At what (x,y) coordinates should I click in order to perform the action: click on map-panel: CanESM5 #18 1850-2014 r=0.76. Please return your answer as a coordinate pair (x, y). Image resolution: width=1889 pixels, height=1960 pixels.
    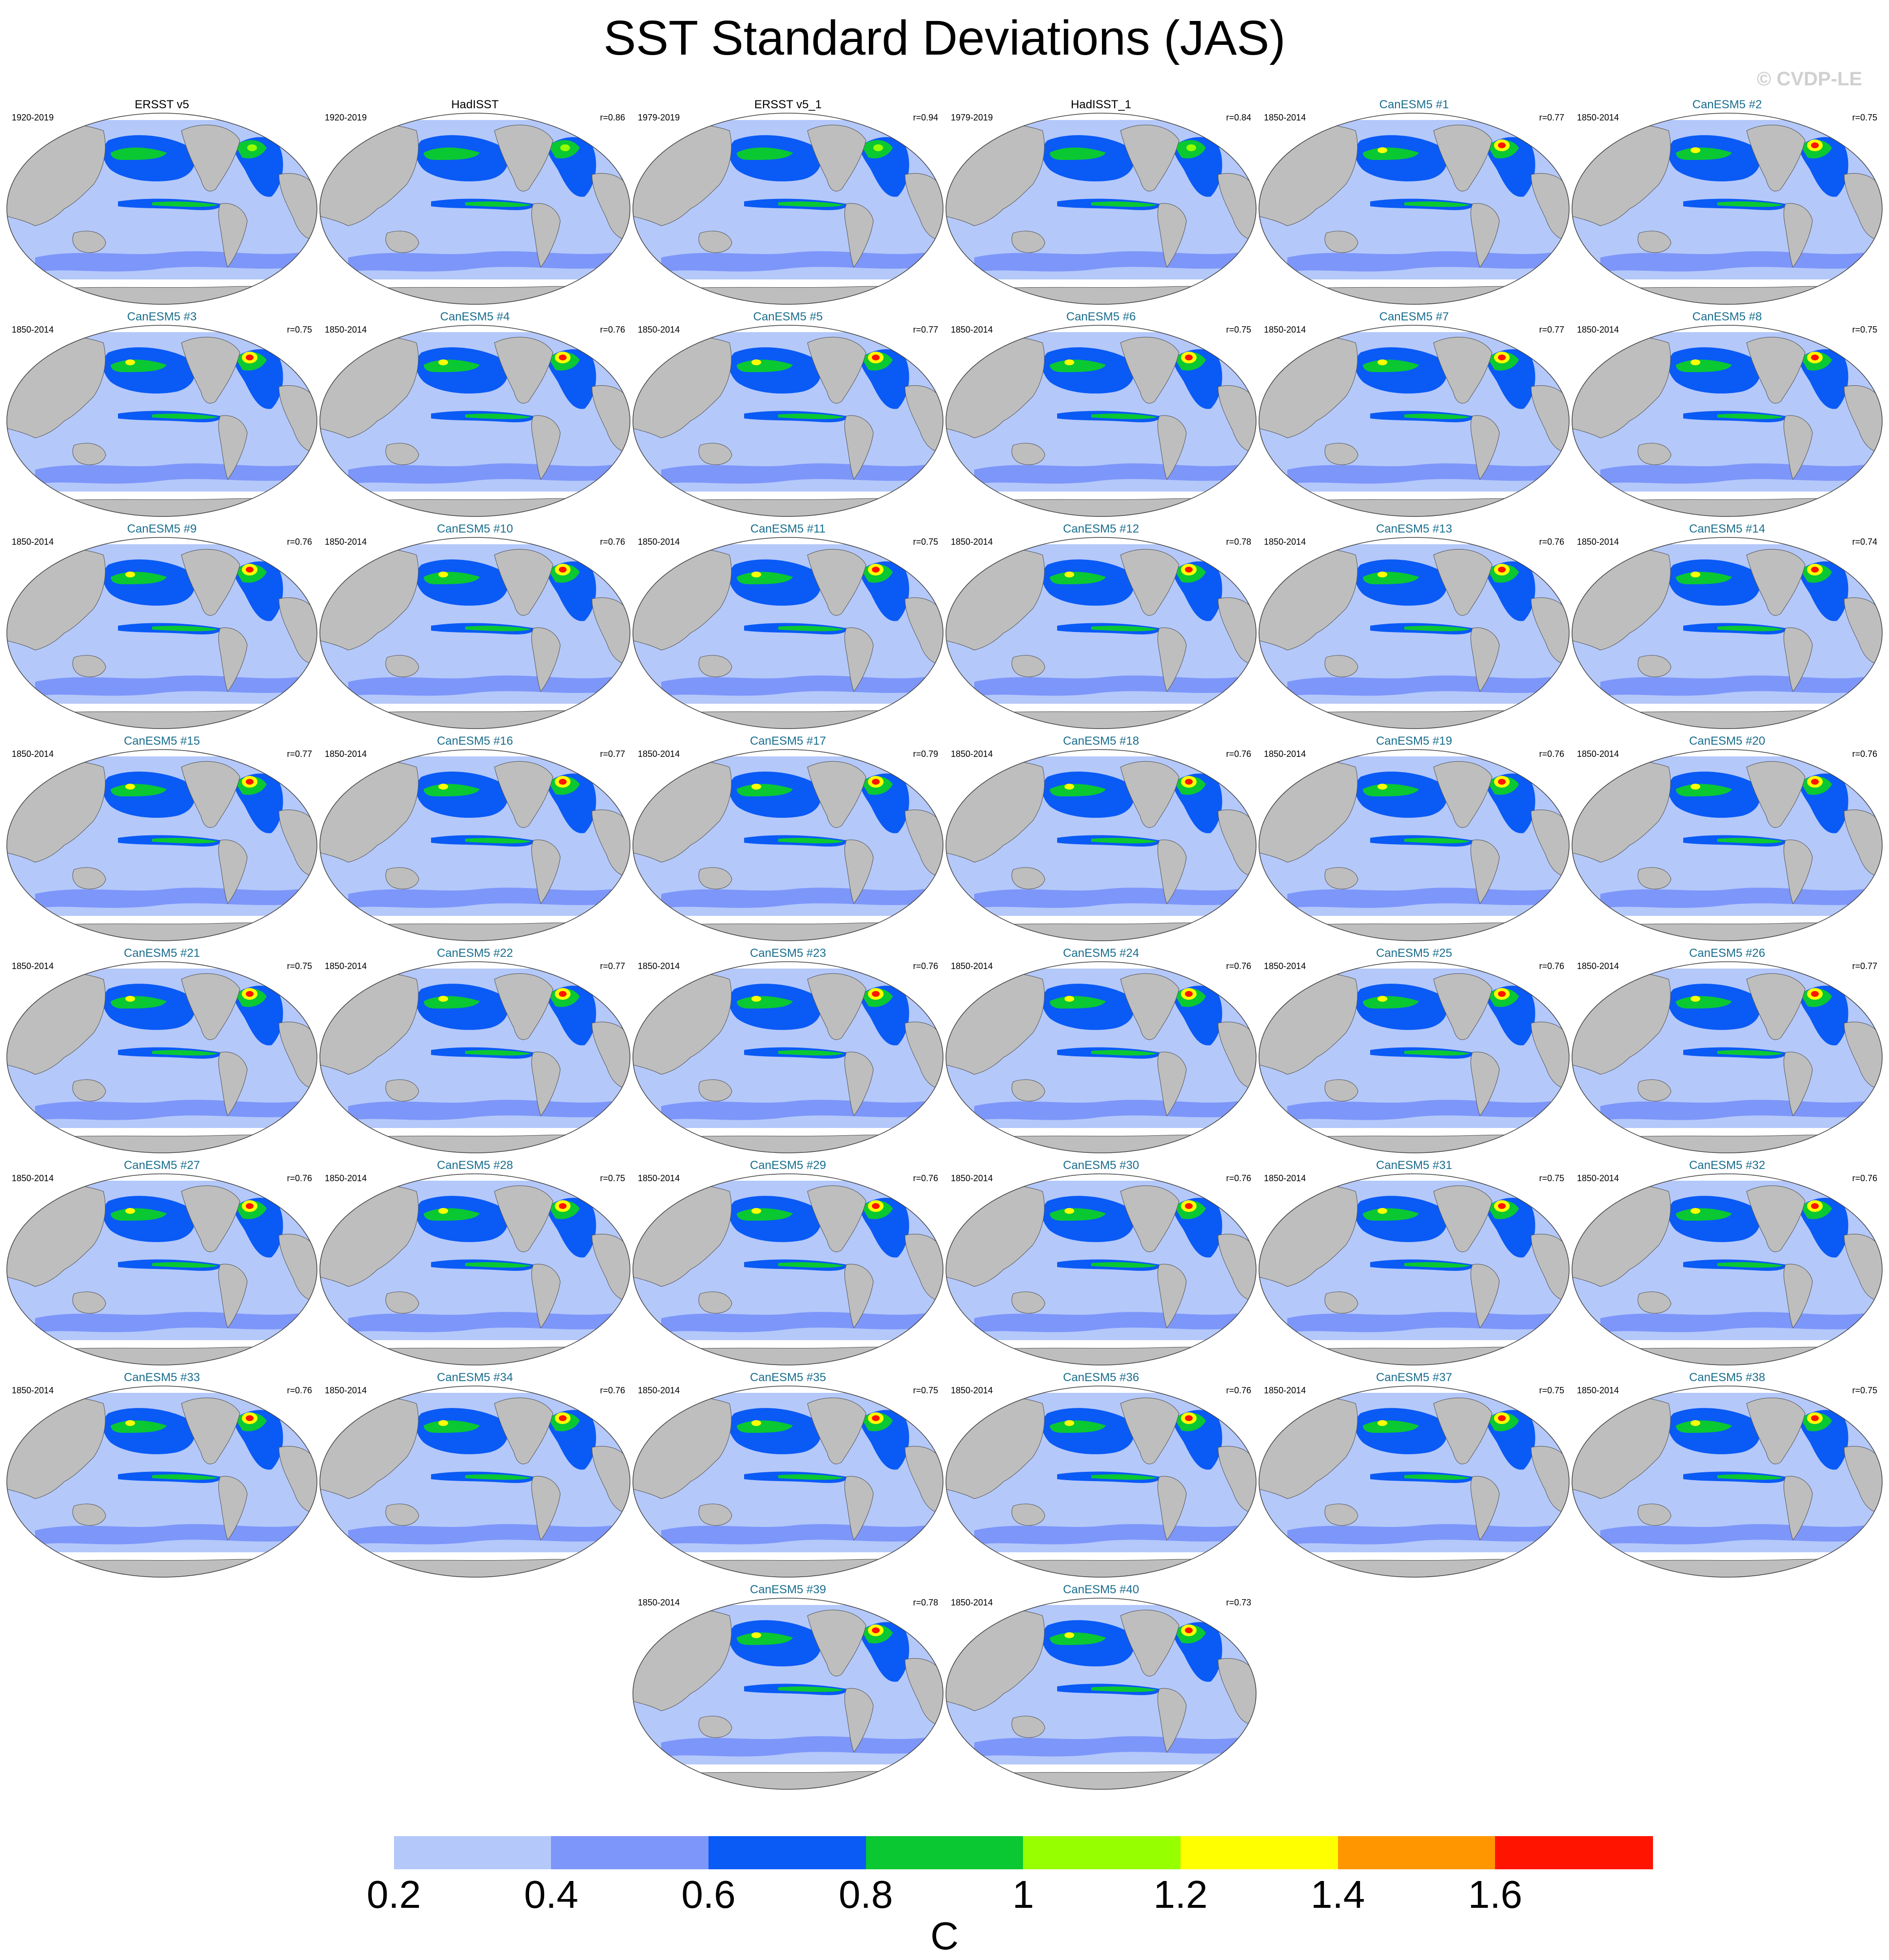
    Looking at the image, I should click on (1101, 839).